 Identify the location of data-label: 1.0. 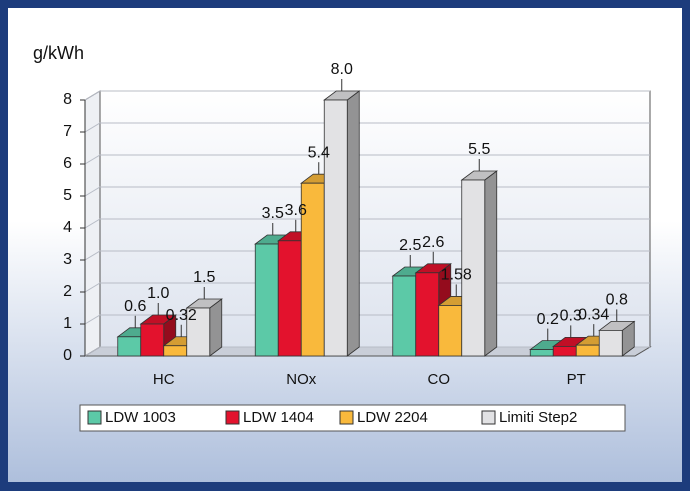
(158, 293).